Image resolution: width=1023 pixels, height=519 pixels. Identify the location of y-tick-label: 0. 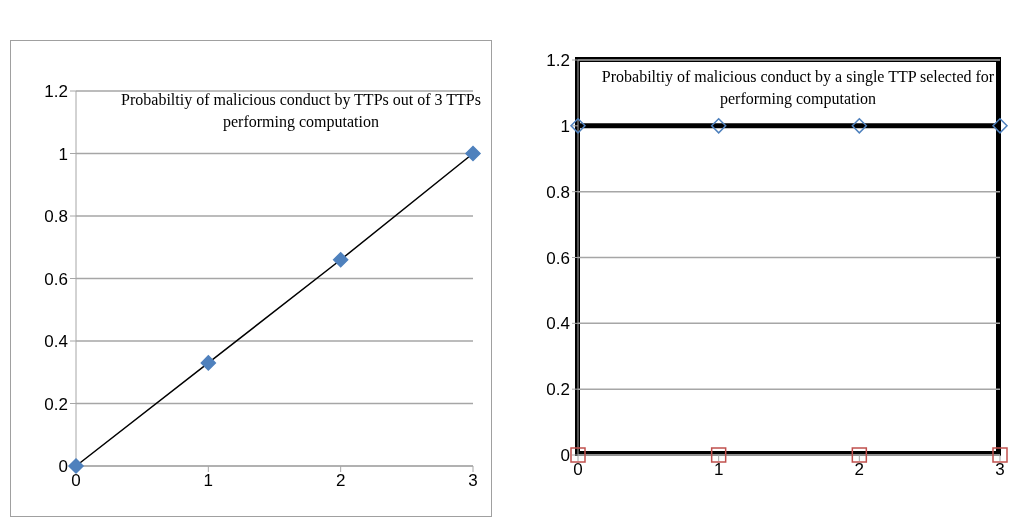
(565, 456).